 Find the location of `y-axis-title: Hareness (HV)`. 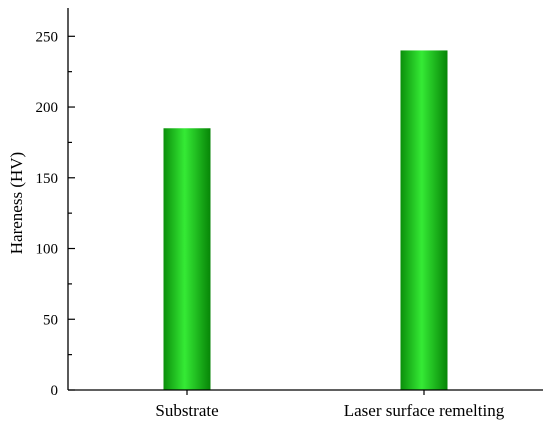

y-axis-title: Hareness (HV) is located at coordinates (16, 203).